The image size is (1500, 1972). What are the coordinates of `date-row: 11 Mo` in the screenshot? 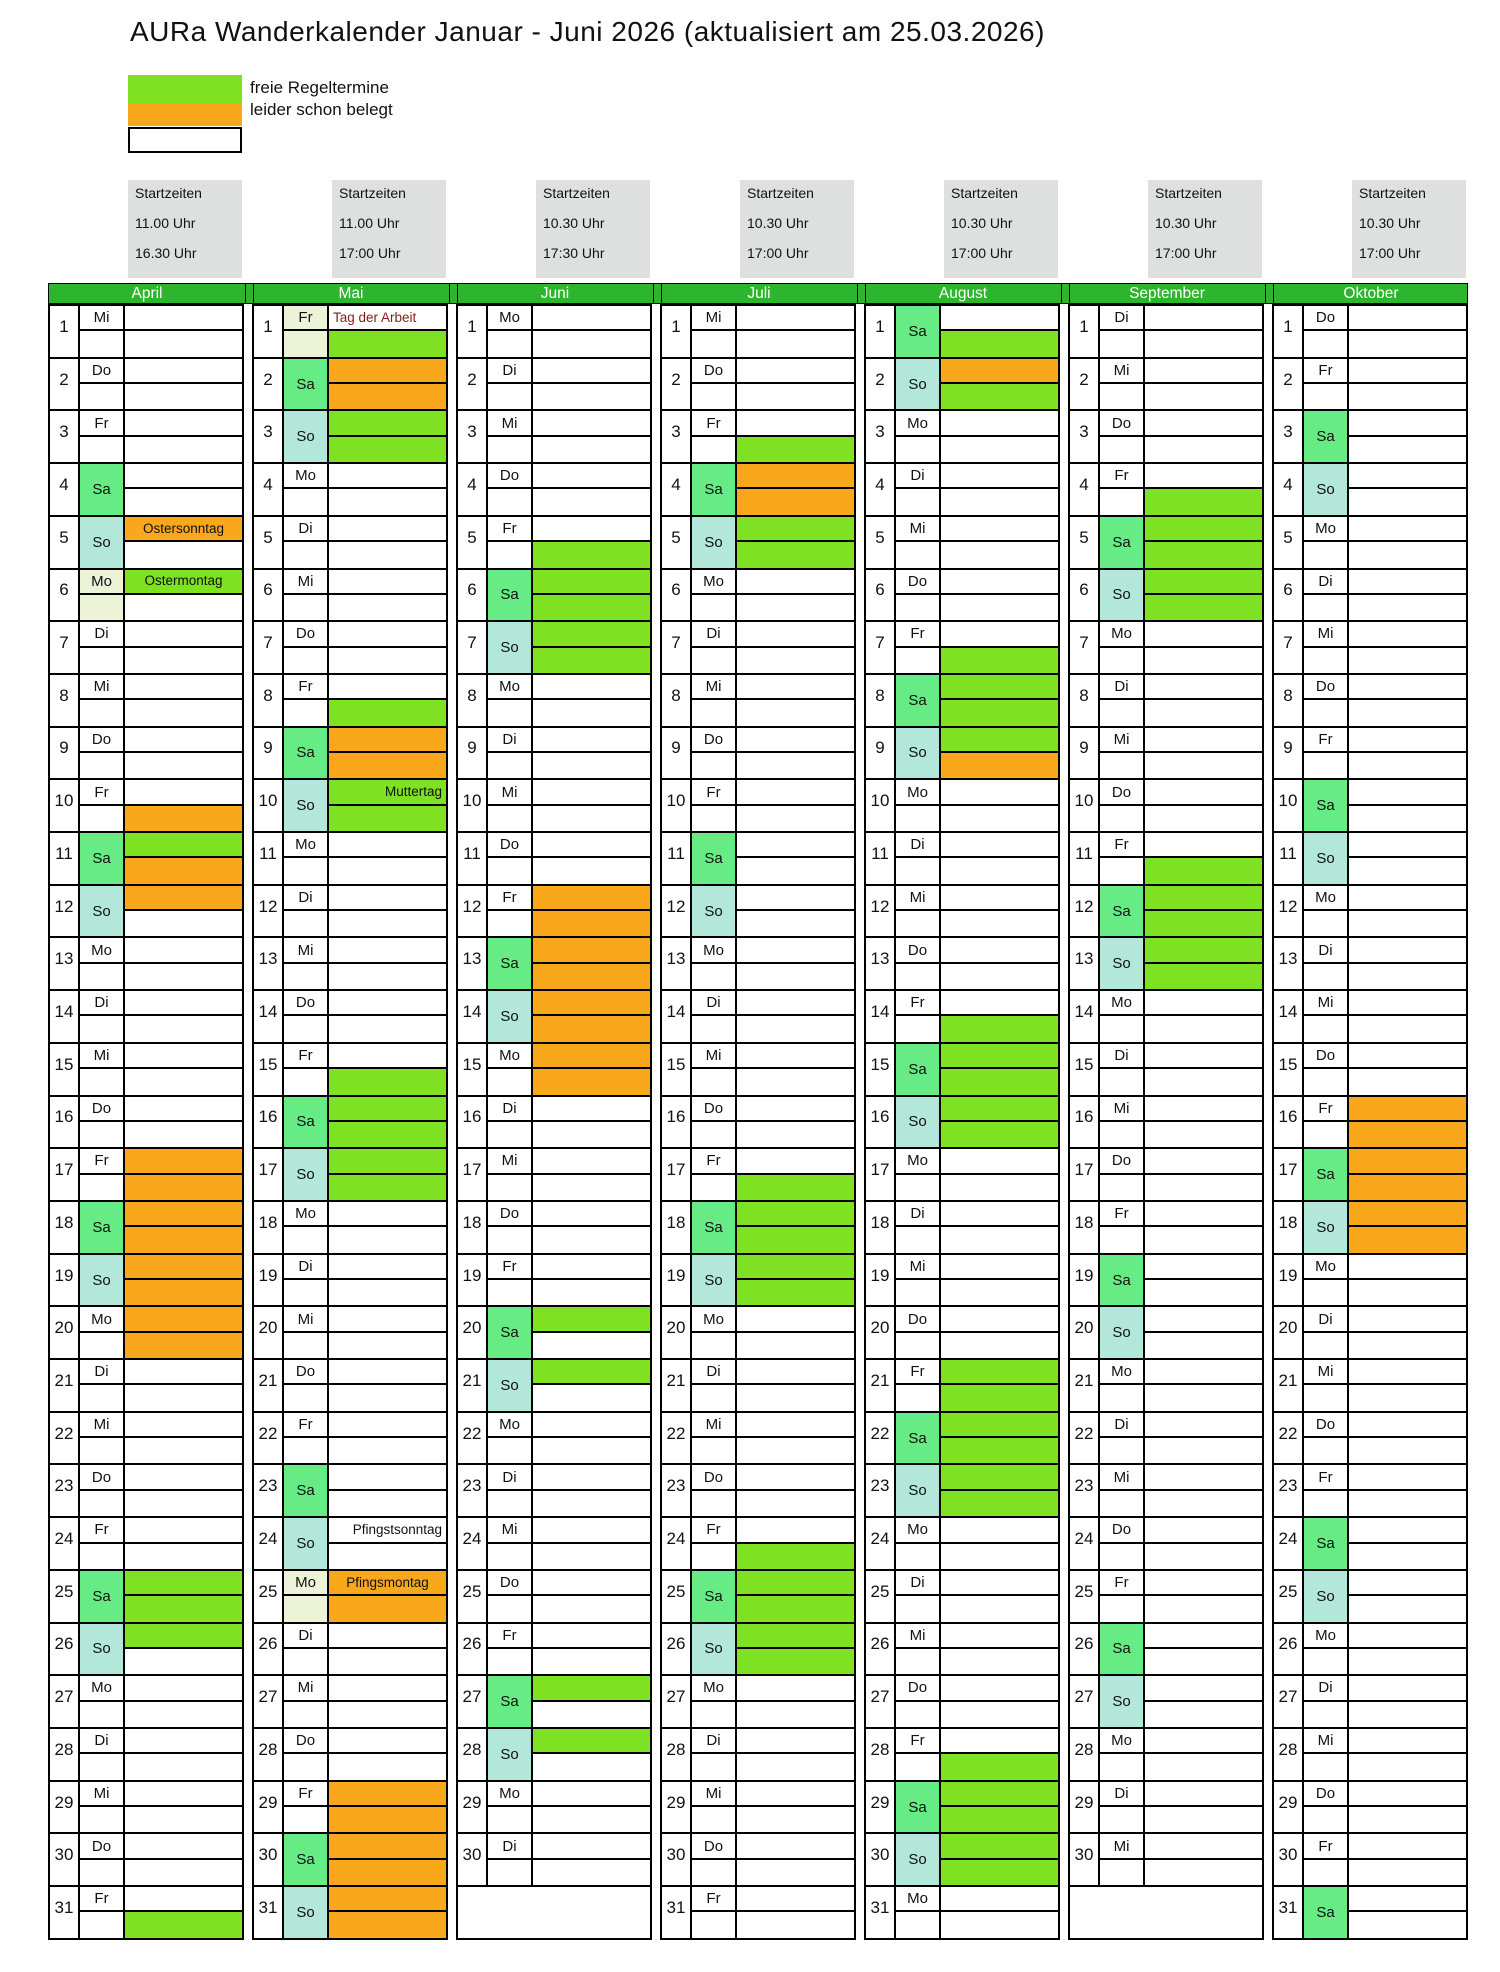 It's located at (350, 857).